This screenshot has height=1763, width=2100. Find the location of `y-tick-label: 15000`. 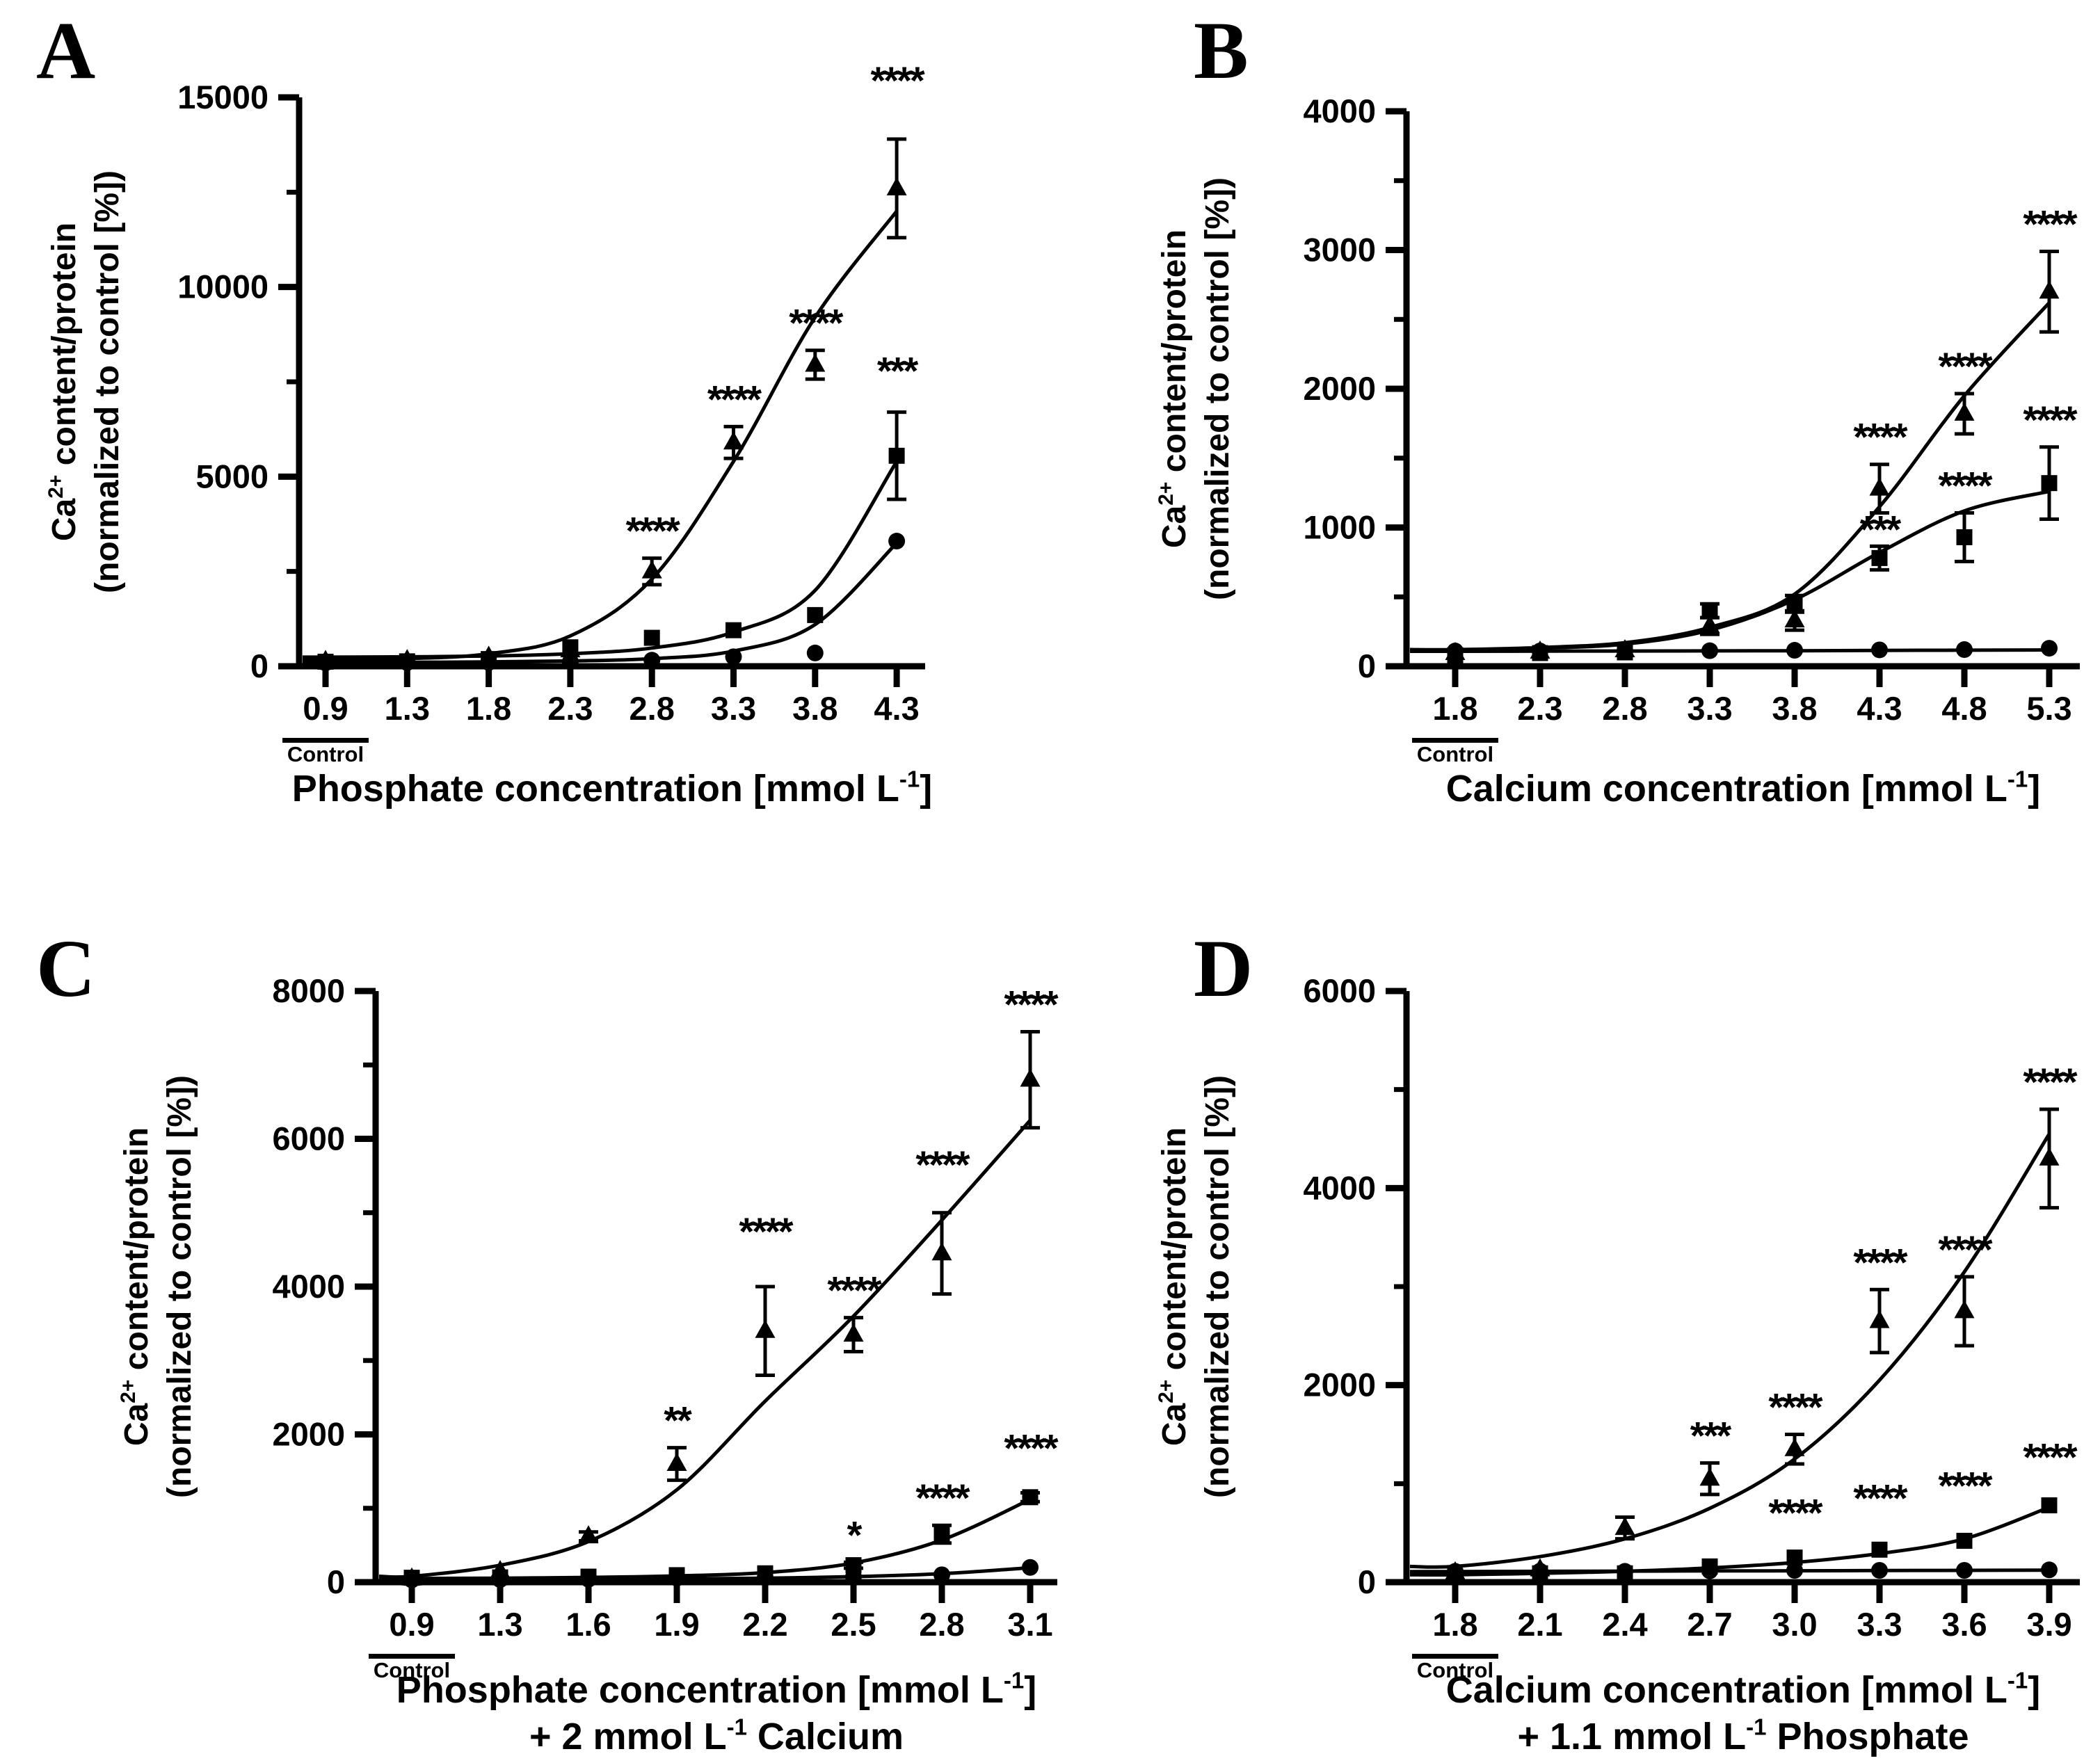

y-tick-label: 15000 is located at coordinates (222, 97).